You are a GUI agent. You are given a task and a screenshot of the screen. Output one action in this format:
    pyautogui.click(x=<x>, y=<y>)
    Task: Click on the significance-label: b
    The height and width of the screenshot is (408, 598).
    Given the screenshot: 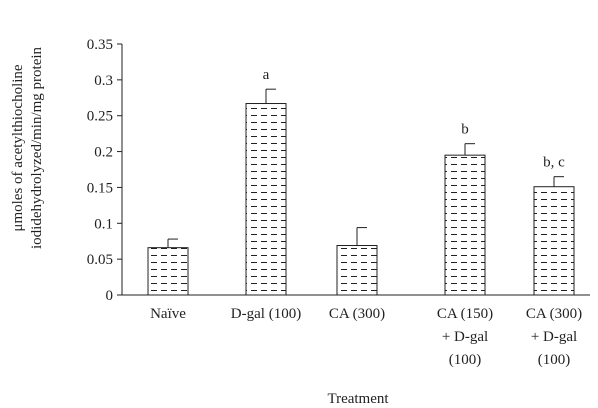 What is the action you would take?
    pyautogui.click(x=465, y=130)
    